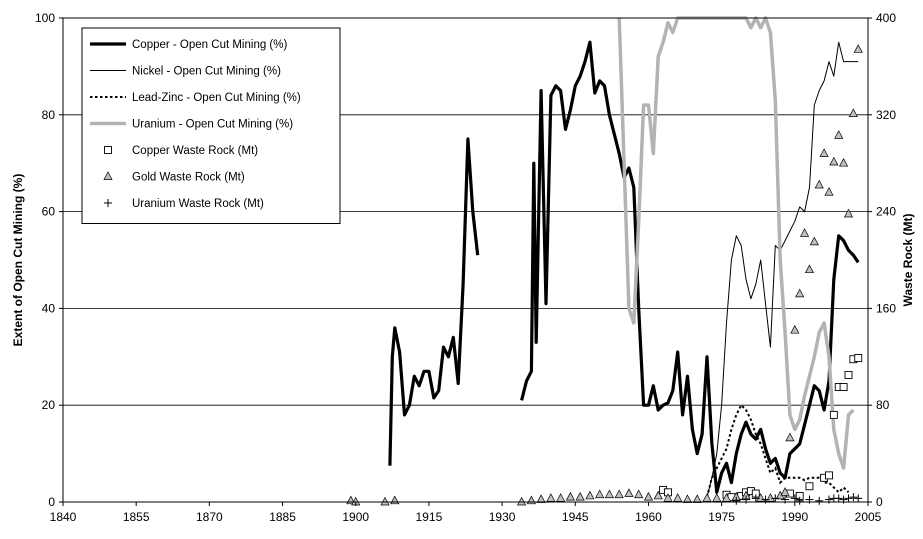 Image resolution: width=923 pixels, height=539 pixels. I want to click on y2-tick-label: 160, so click(886, 308).